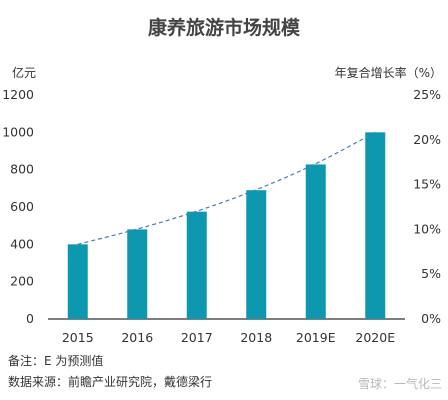 The height and width of the screenshot is (400, 448). What do you see at coordinates (30, 318) in the screenshot?
I see `left-tick-label: 0` at bounding box center [30, 318].